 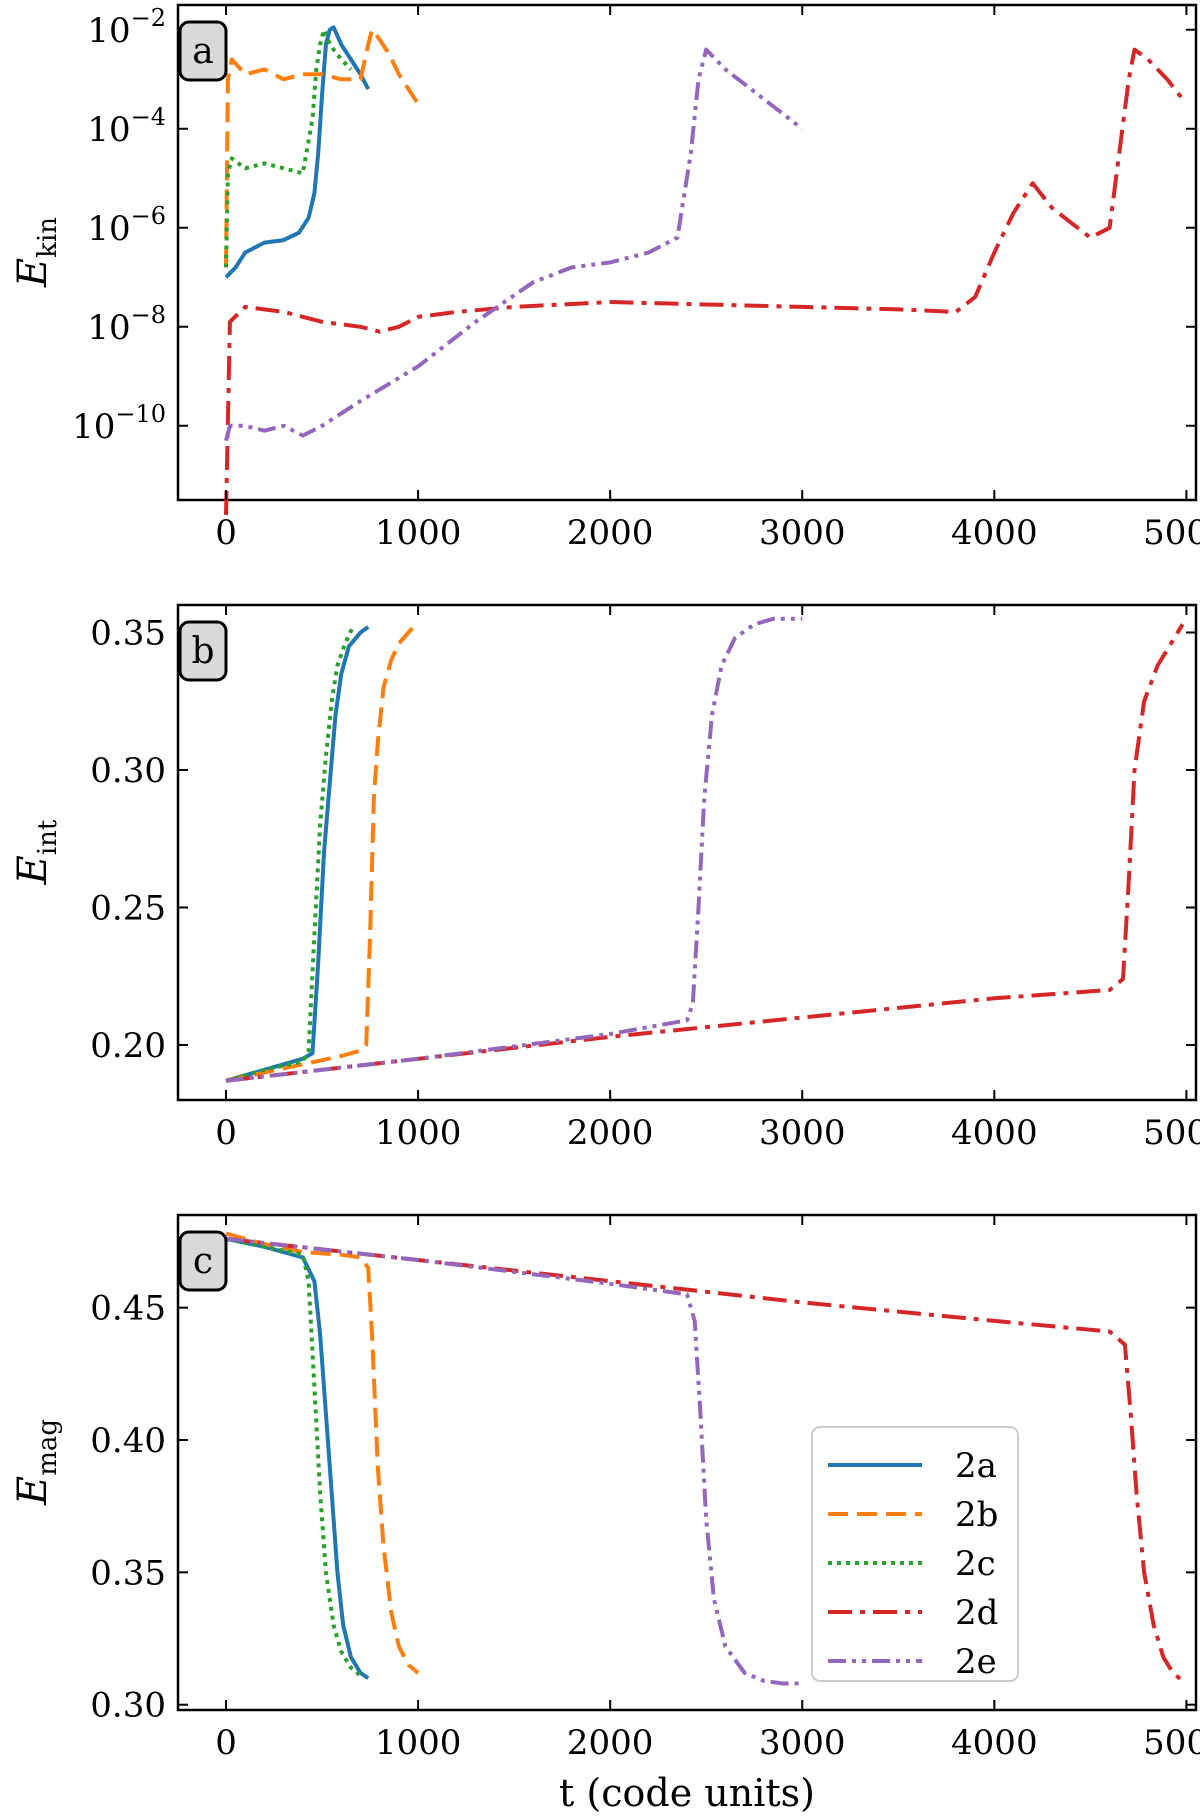 I want to click on panel-c-label-box: c, so click(x=203, y=1261).